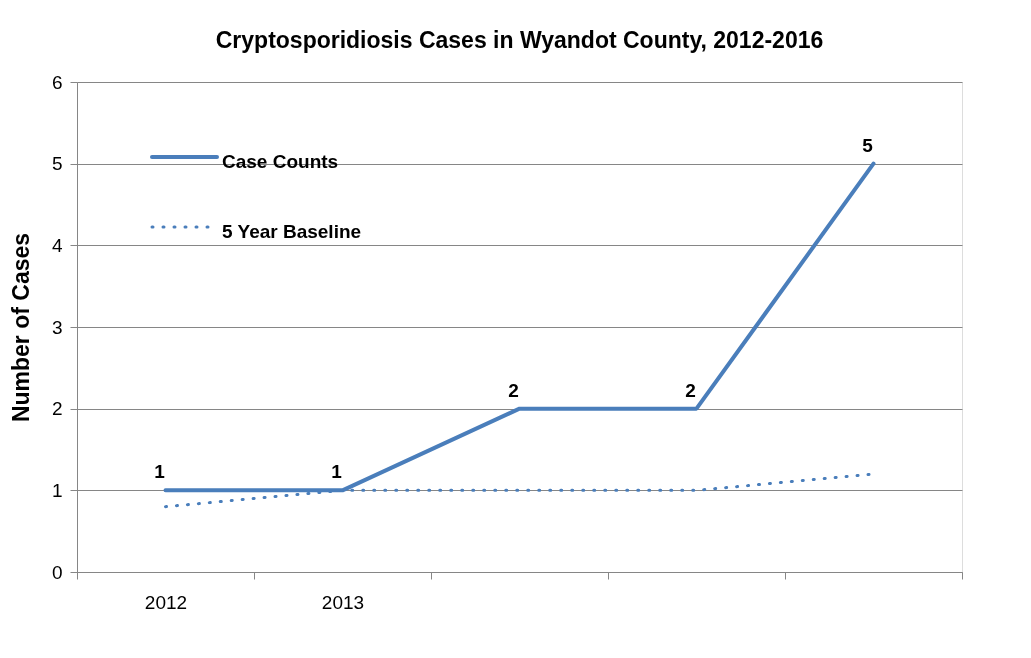  I want to click on y-tick-label: 4, so click(57, 245).